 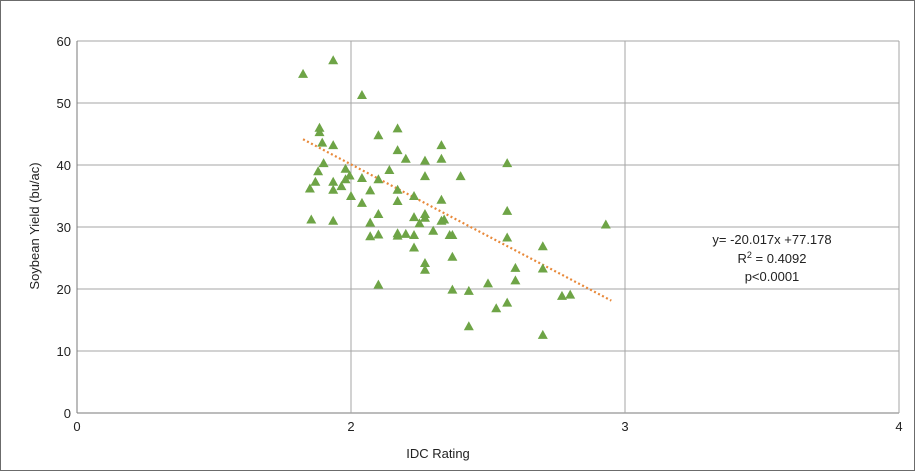 What do you see at coordinates (779, 258) in the screenshot?
I see `r-squared-value: = 0.4092` at bounding box center [779, 258].